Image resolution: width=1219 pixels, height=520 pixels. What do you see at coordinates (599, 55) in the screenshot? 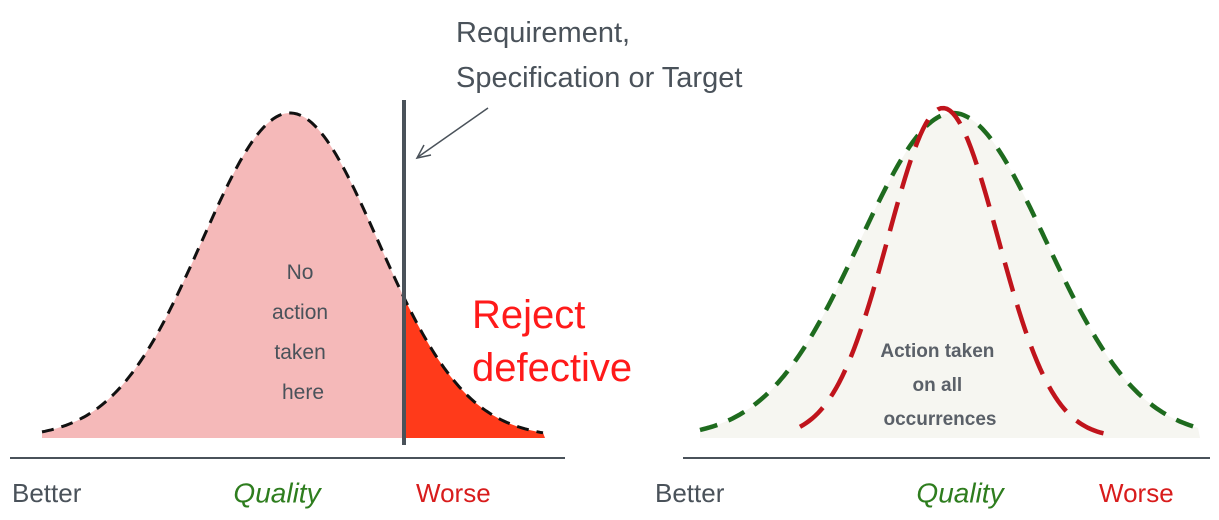
I see `annotation: Requirement, Specification or Target` at bounding box center [599, 55].